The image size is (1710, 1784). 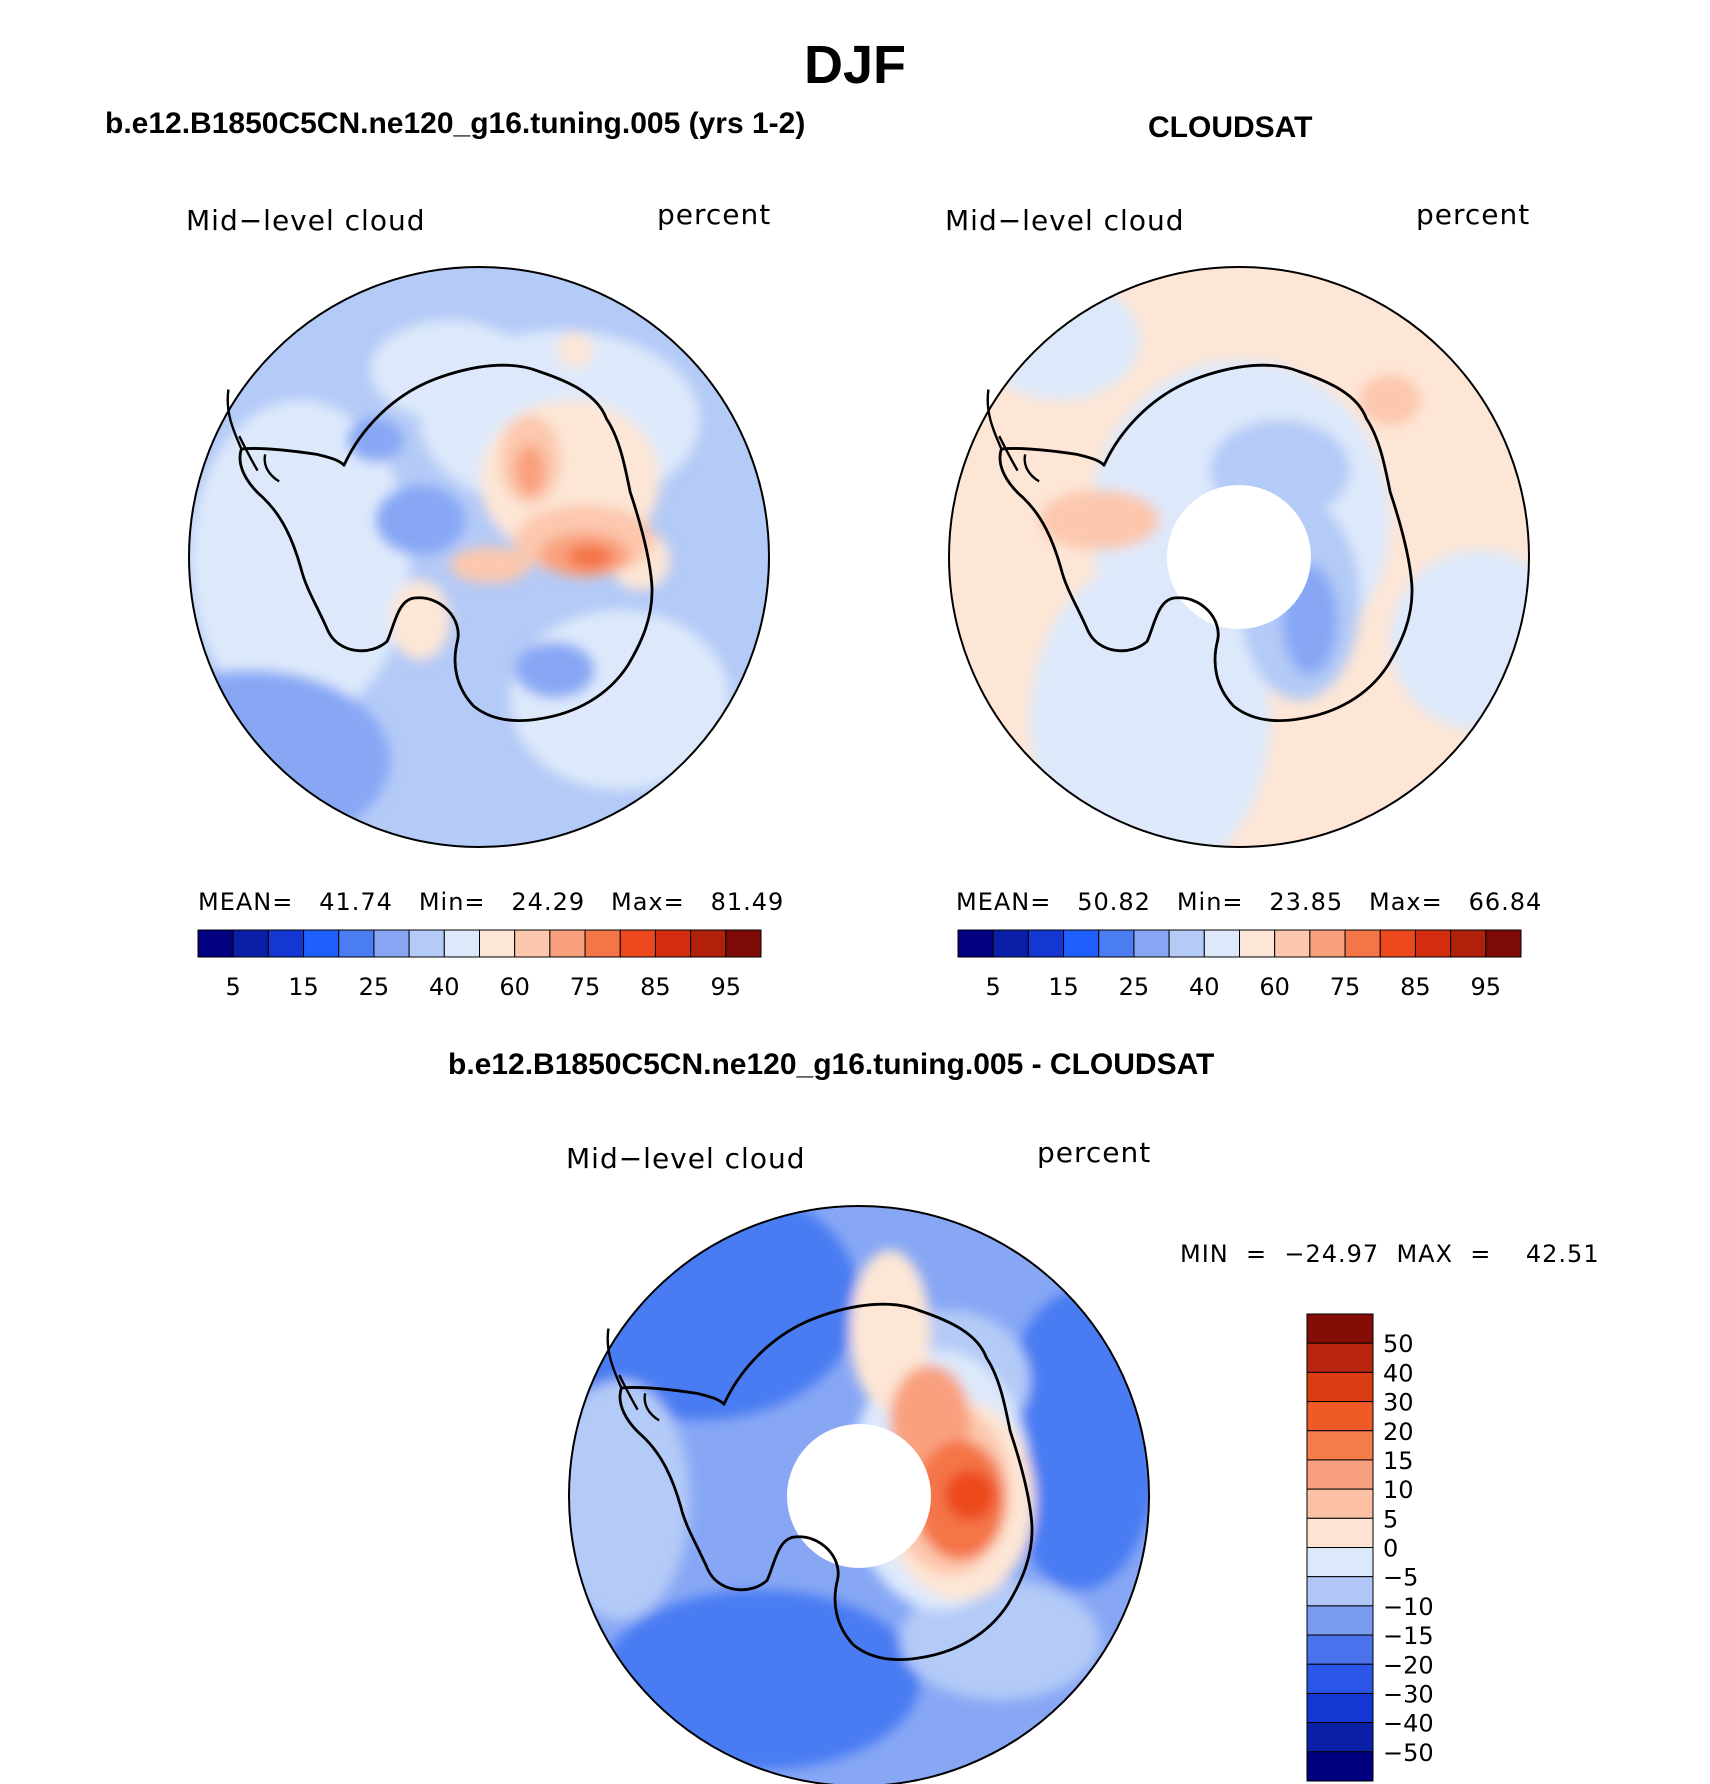 I want to click on panel-1-colorbar-tick-label: 95, so click(x=726, y=987).